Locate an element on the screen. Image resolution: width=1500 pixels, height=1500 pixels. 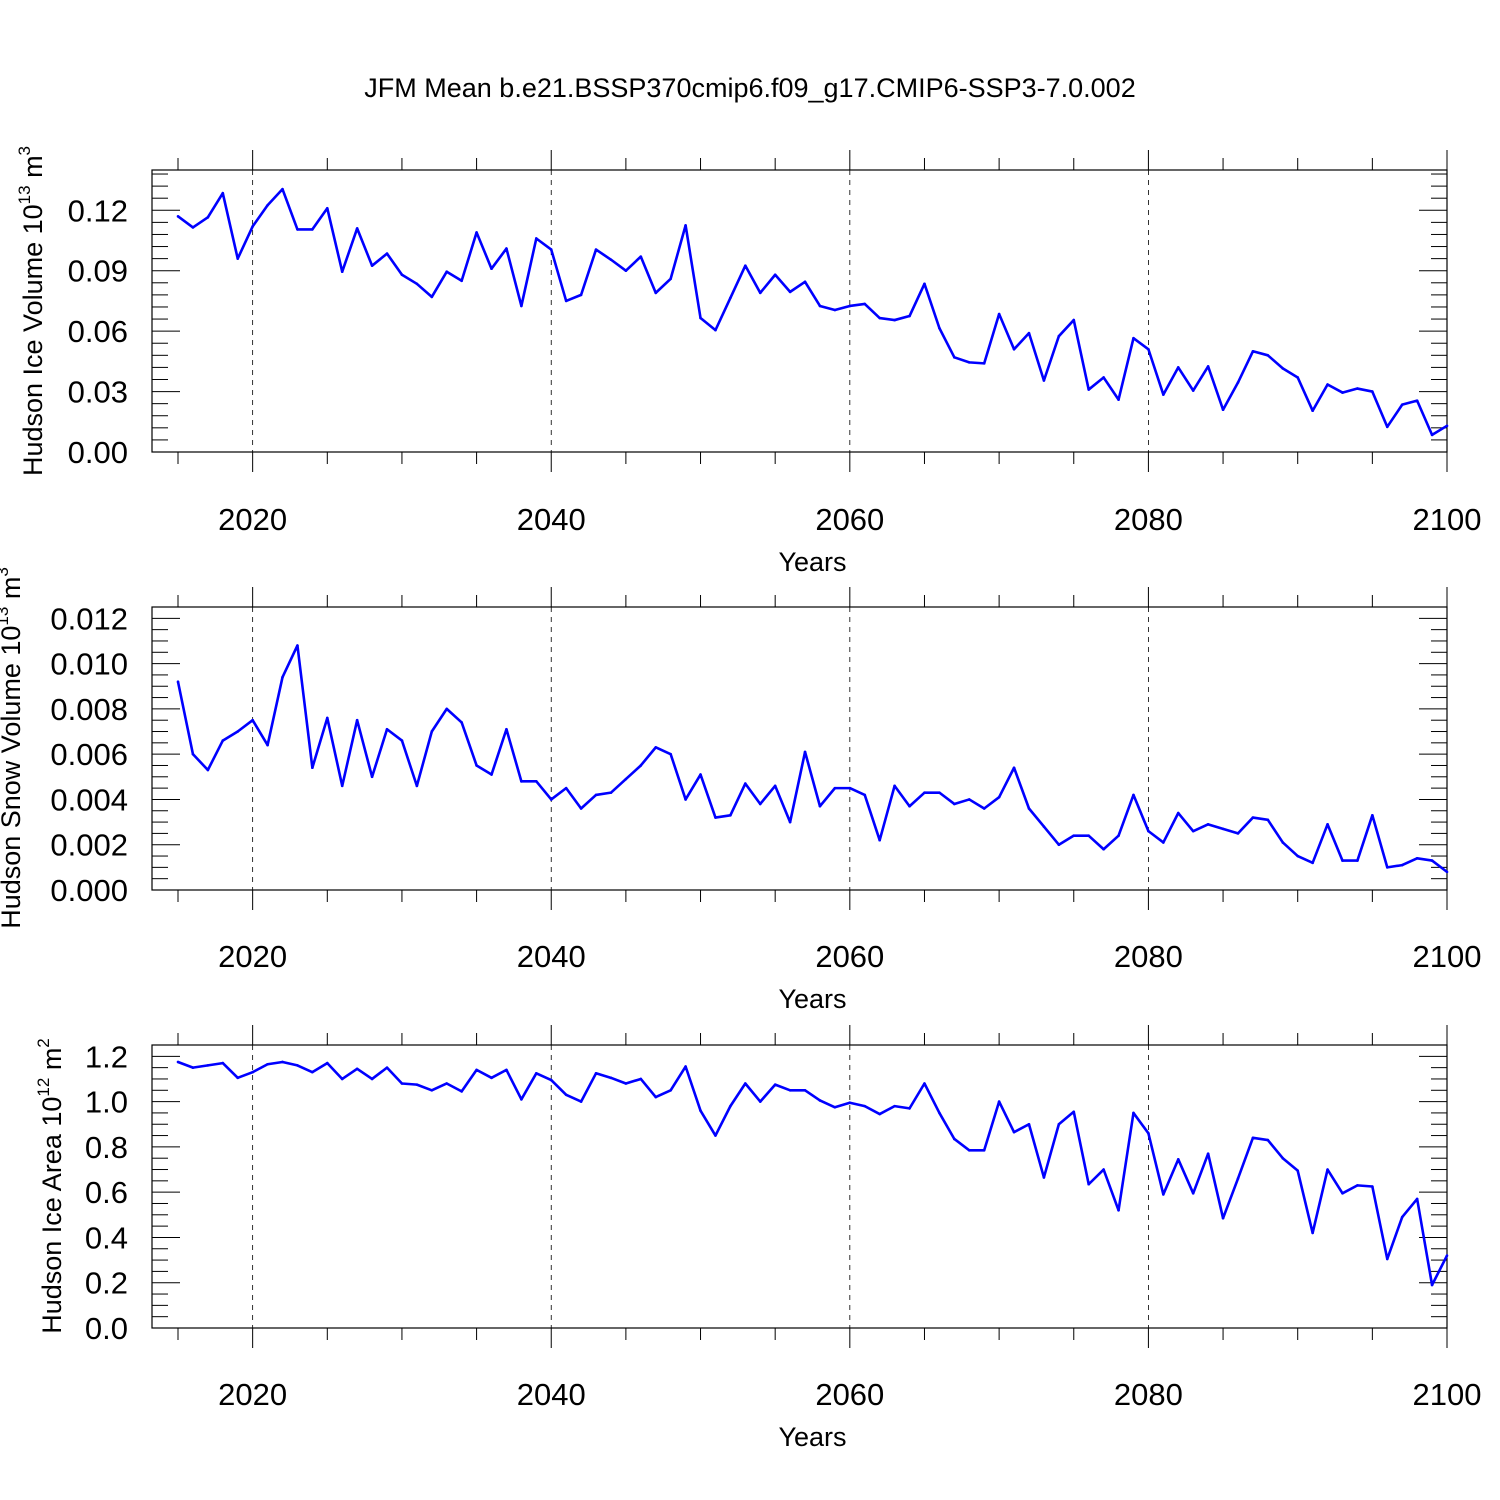
y-tick-label: 0.010 is located at coordinates (89, 664).